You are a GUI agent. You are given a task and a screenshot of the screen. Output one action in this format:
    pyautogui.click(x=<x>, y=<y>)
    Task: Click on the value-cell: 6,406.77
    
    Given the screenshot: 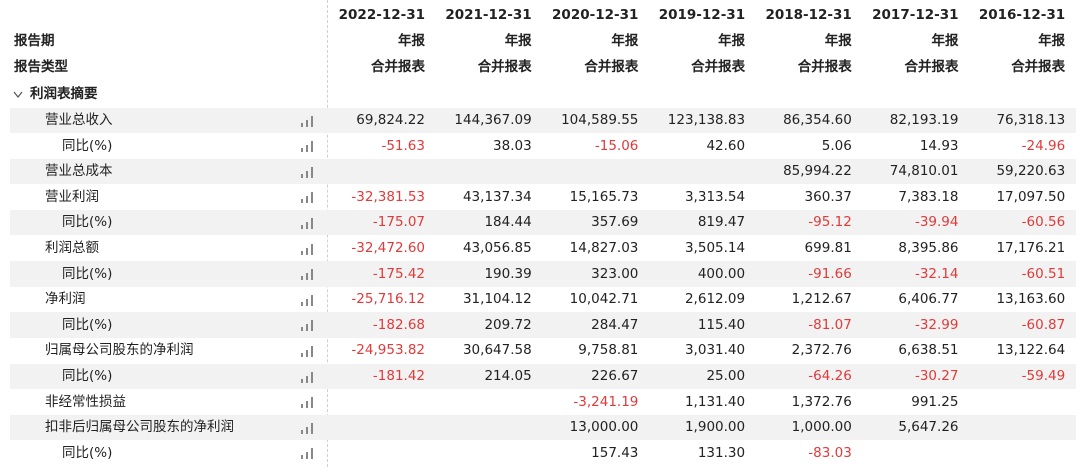 What is the action you would take?
    pyautogui.click(x=928, y=299)
    